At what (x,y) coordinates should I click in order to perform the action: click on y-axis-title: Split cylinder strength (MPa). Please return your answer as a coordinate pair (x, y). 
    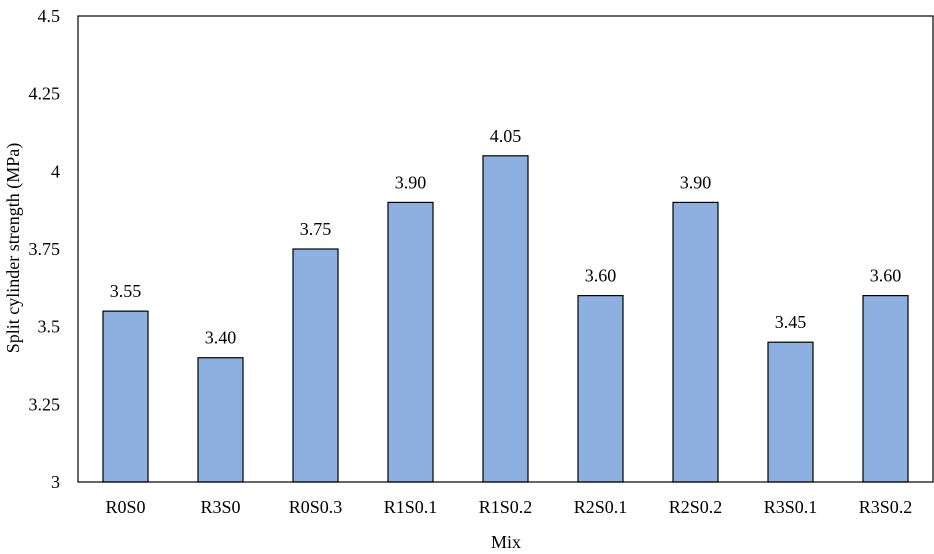
    Looking at the image, I should click on (13, 248).